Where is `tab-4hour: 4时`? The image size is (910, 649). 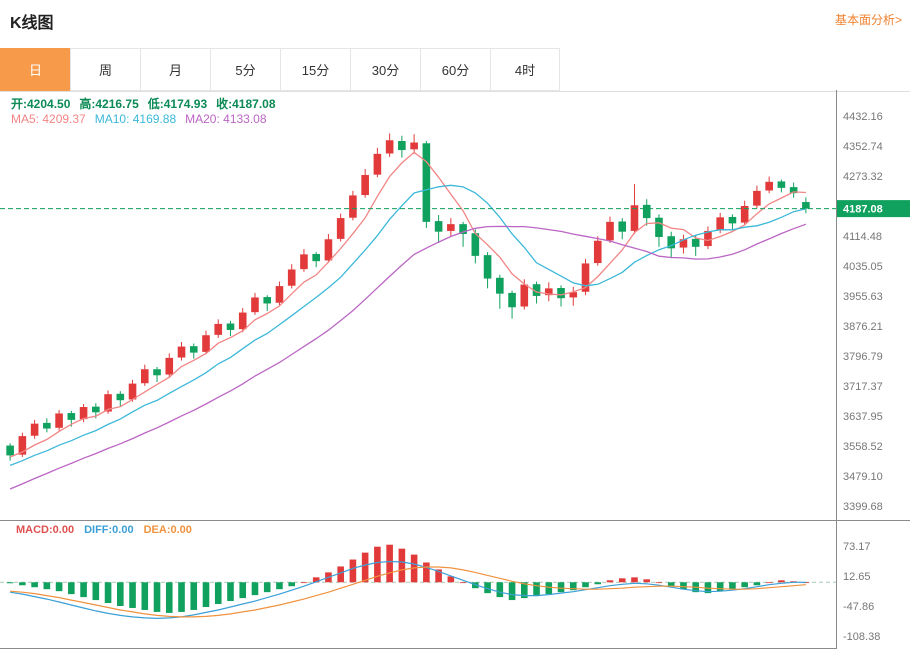
tab-4hour: 4时 is located at coordinates (525, 69).